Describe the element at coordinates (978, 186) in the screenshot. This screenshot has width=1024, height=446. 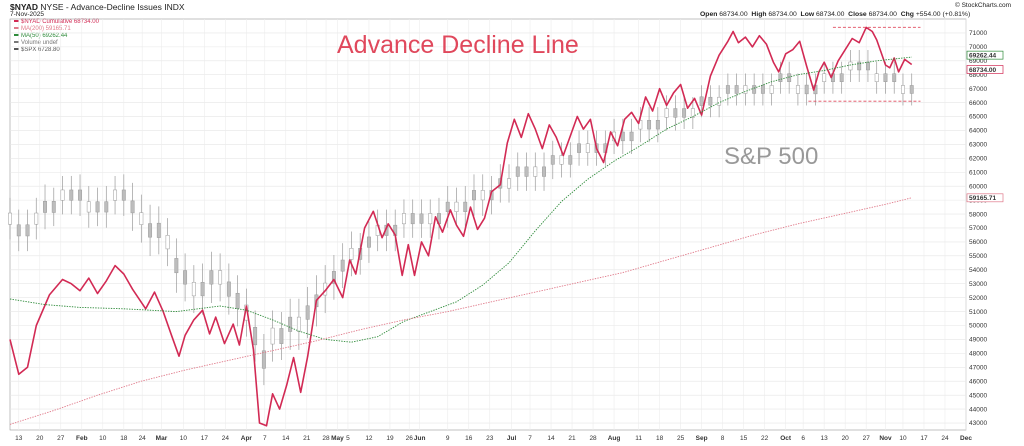
I see `y-tick-label: 60000` at that location.